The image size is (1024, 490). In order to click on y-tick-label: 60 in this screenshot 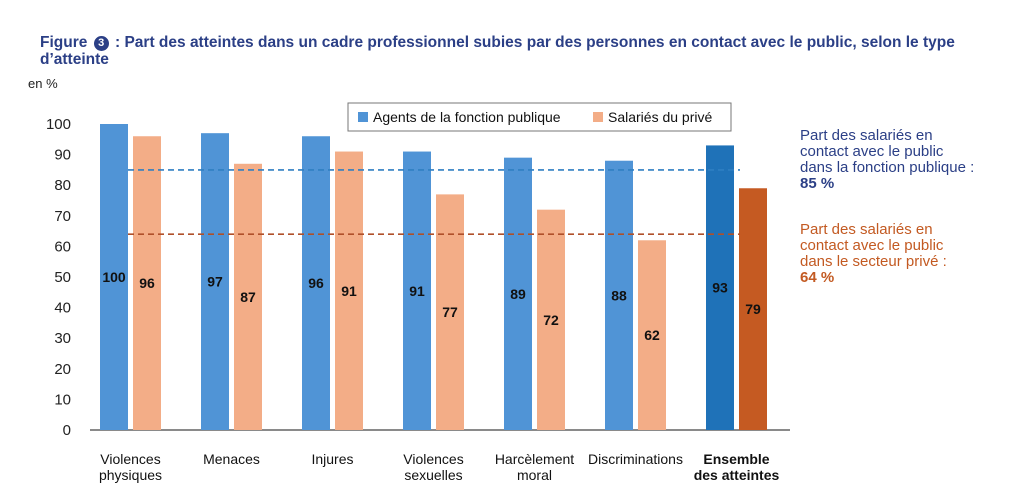, I will do `click(62, 246)`.